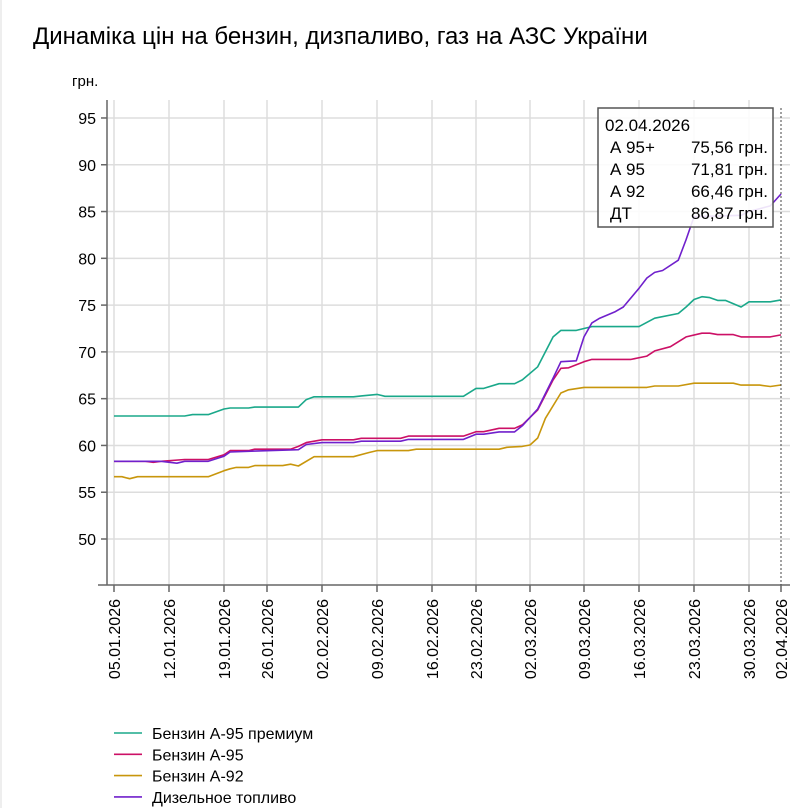 The height and width of the screenshot is (808, 797). Describe the element at coordinates (87, 540) in the screenshot. I see `y-tick-label: 50` at that location.